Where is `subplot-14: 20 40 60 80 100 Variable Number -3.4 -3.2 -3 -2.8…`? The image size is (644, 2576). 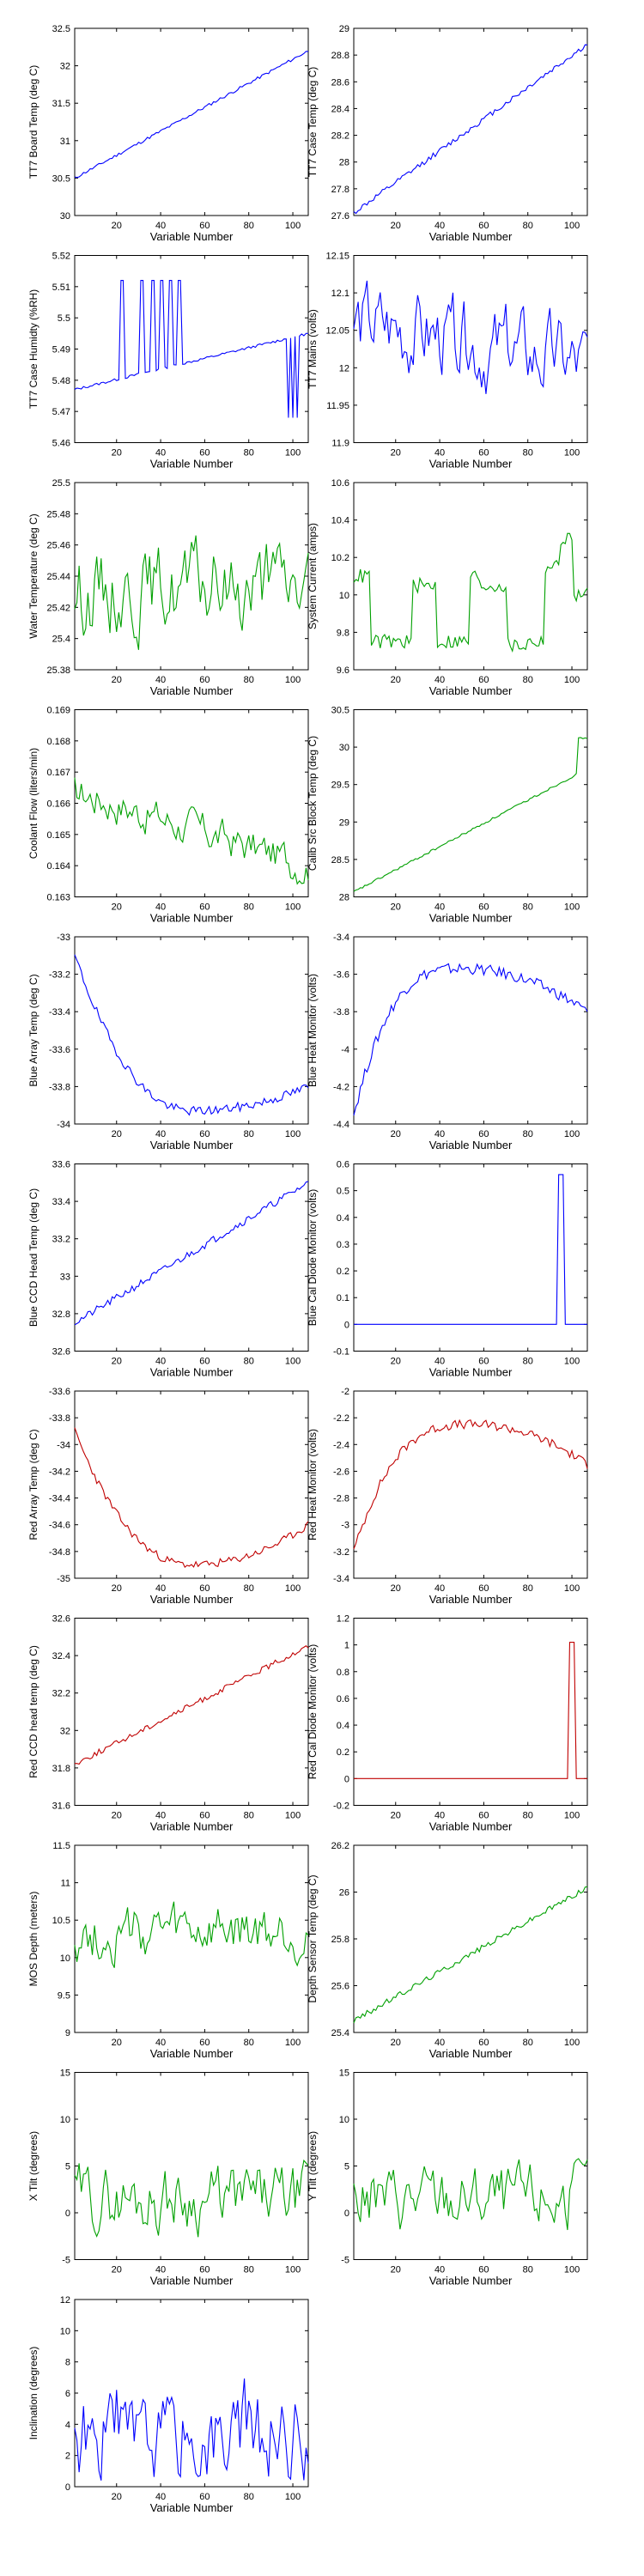 subplot-14: 20 40 60 80 100 Variable Number -3.4 -3.2 -3 -2.8… is located at coordinates (448, 1496).